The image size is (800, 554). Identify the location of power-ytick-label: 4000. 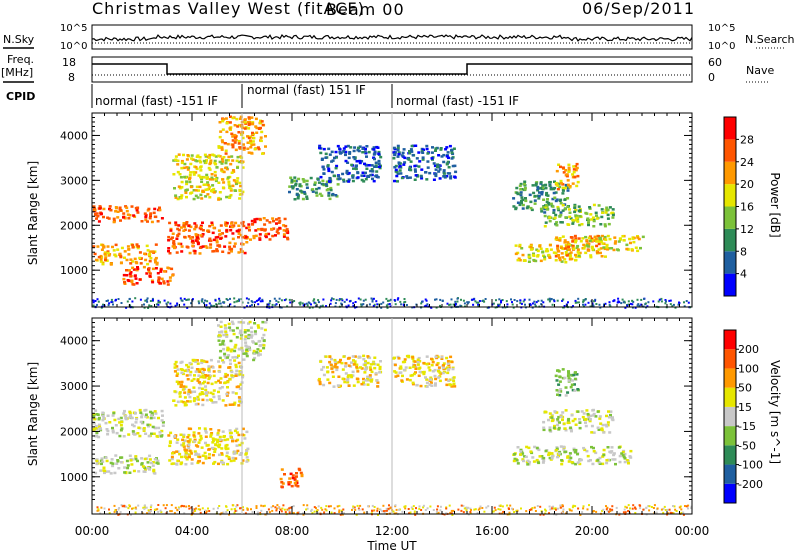
(74, 135).